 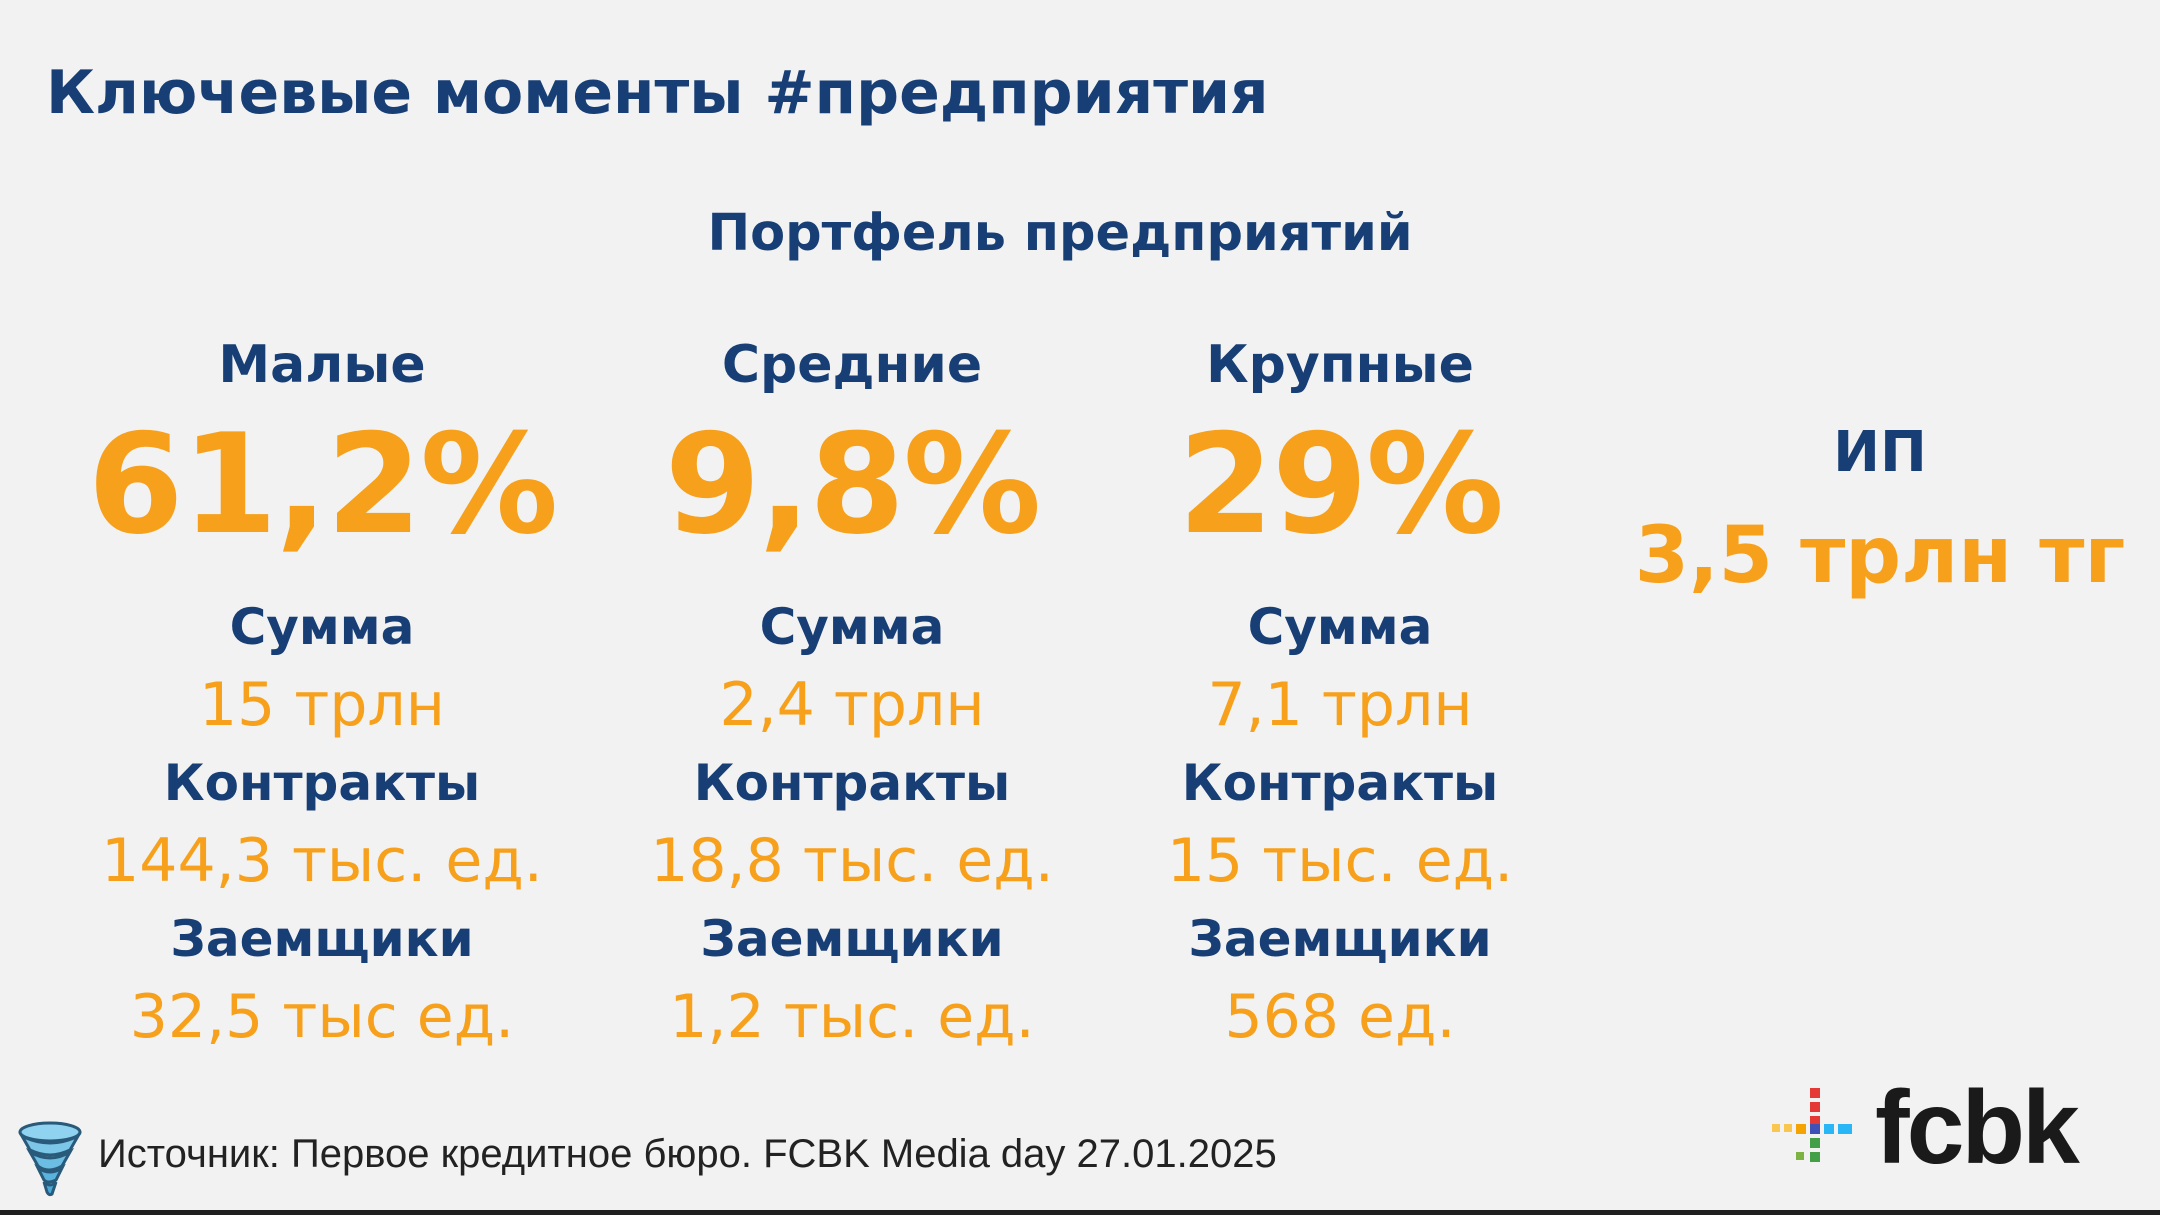 What do you see at coordinates (1340, 484) in the screenshot?
I see `segment-share: 29%` at bounding box center [1340, 484].